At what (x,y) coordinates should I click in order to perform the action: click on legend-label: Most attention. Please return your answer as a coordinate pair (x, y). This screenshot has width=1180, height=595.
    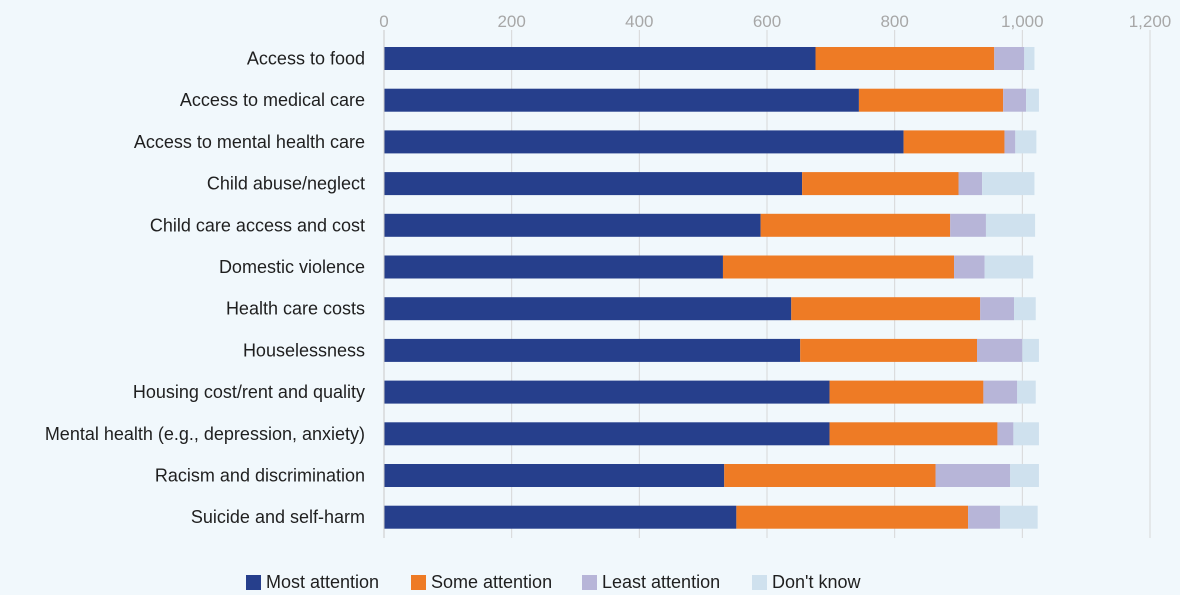
    Looking at the image, I should click on (322, 582).